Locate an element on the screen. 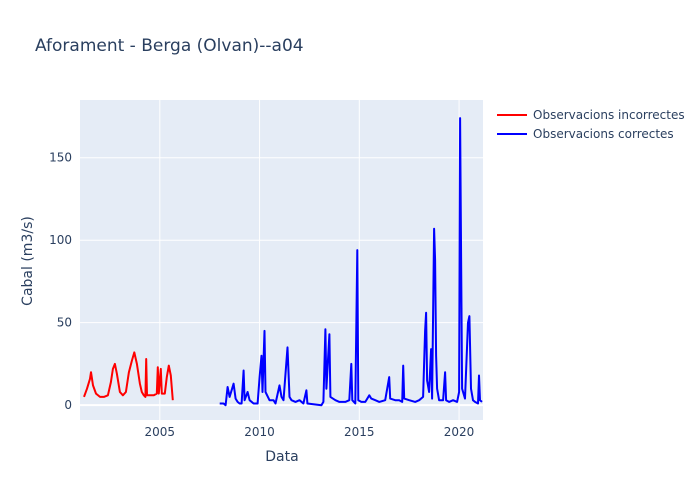  y-axis-label: Cabal (m3/s) is located at coordinates (28, 261).